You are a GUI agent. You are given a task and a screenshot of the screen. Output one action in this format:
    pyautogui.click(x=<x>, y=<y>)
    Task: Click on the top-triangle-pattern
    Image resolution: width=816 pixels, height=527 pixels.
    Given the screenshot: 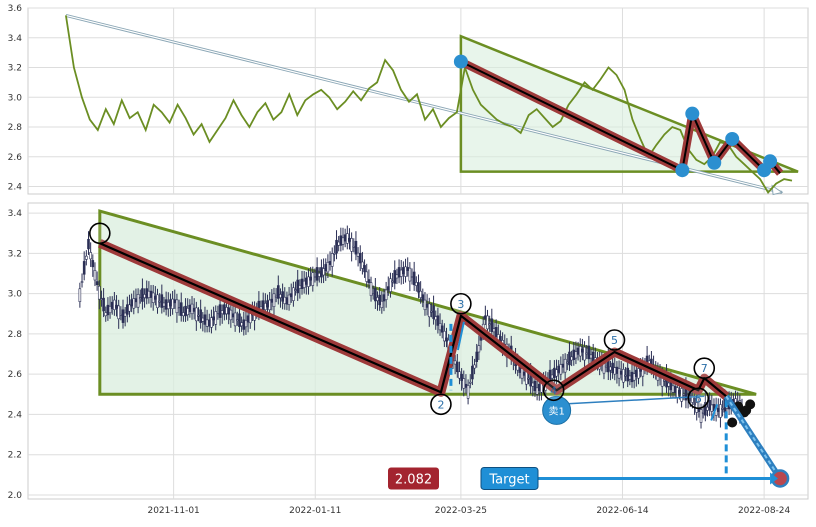 What is the action you would take?
    pyautogui.click(x=629, y=103)
    